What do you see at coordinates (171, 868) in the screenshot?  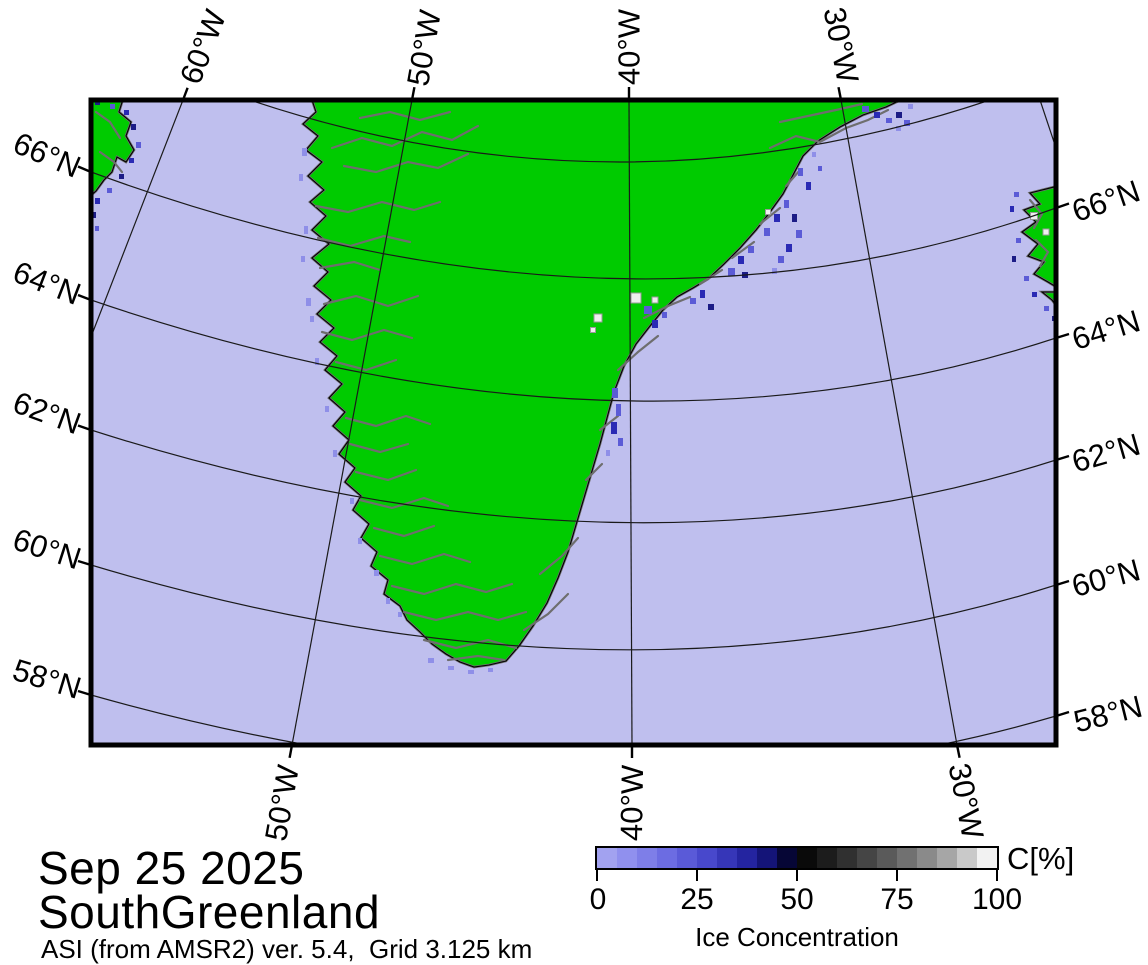 I see `title-date: Sep 25 2025` at bounding box center [171, 868].